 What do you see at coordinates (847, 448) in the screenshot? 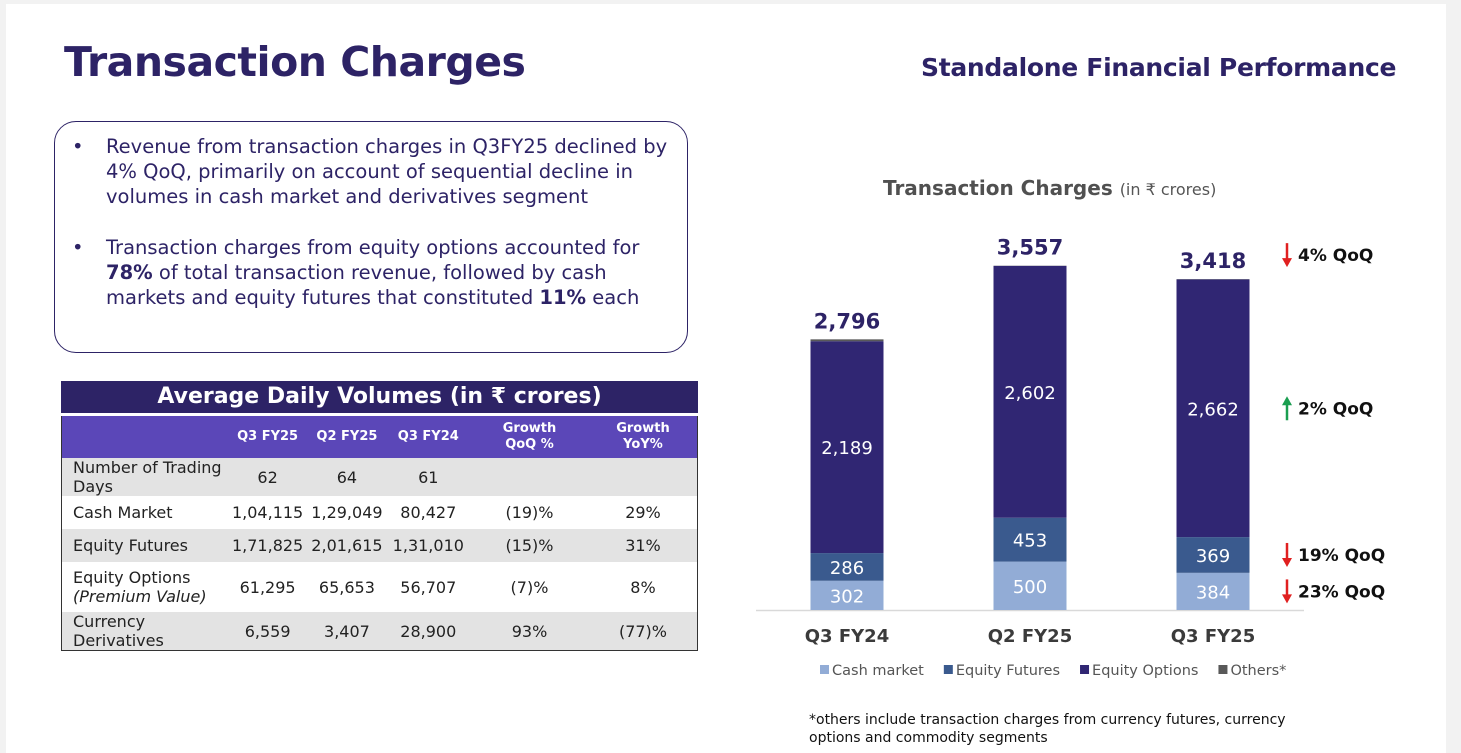
I see `bar-value-label: 2,189` at bounding box center [847, 448].